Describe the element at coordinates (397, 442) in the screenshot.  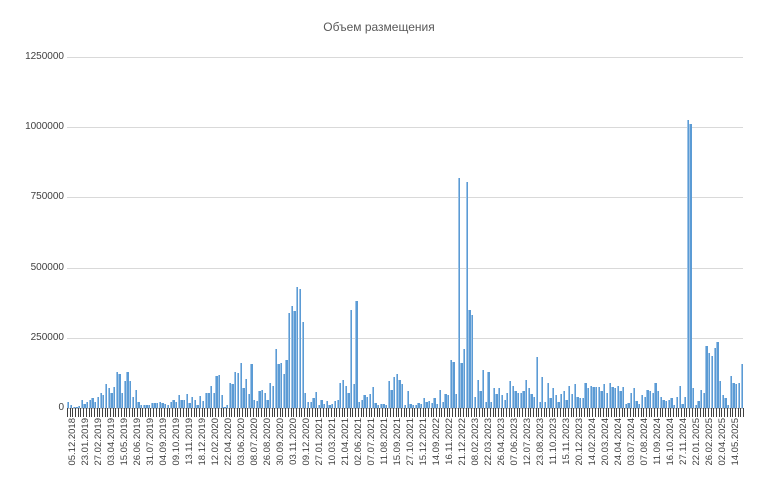
I see `x-tick-label: 15.09.2021` at that location.